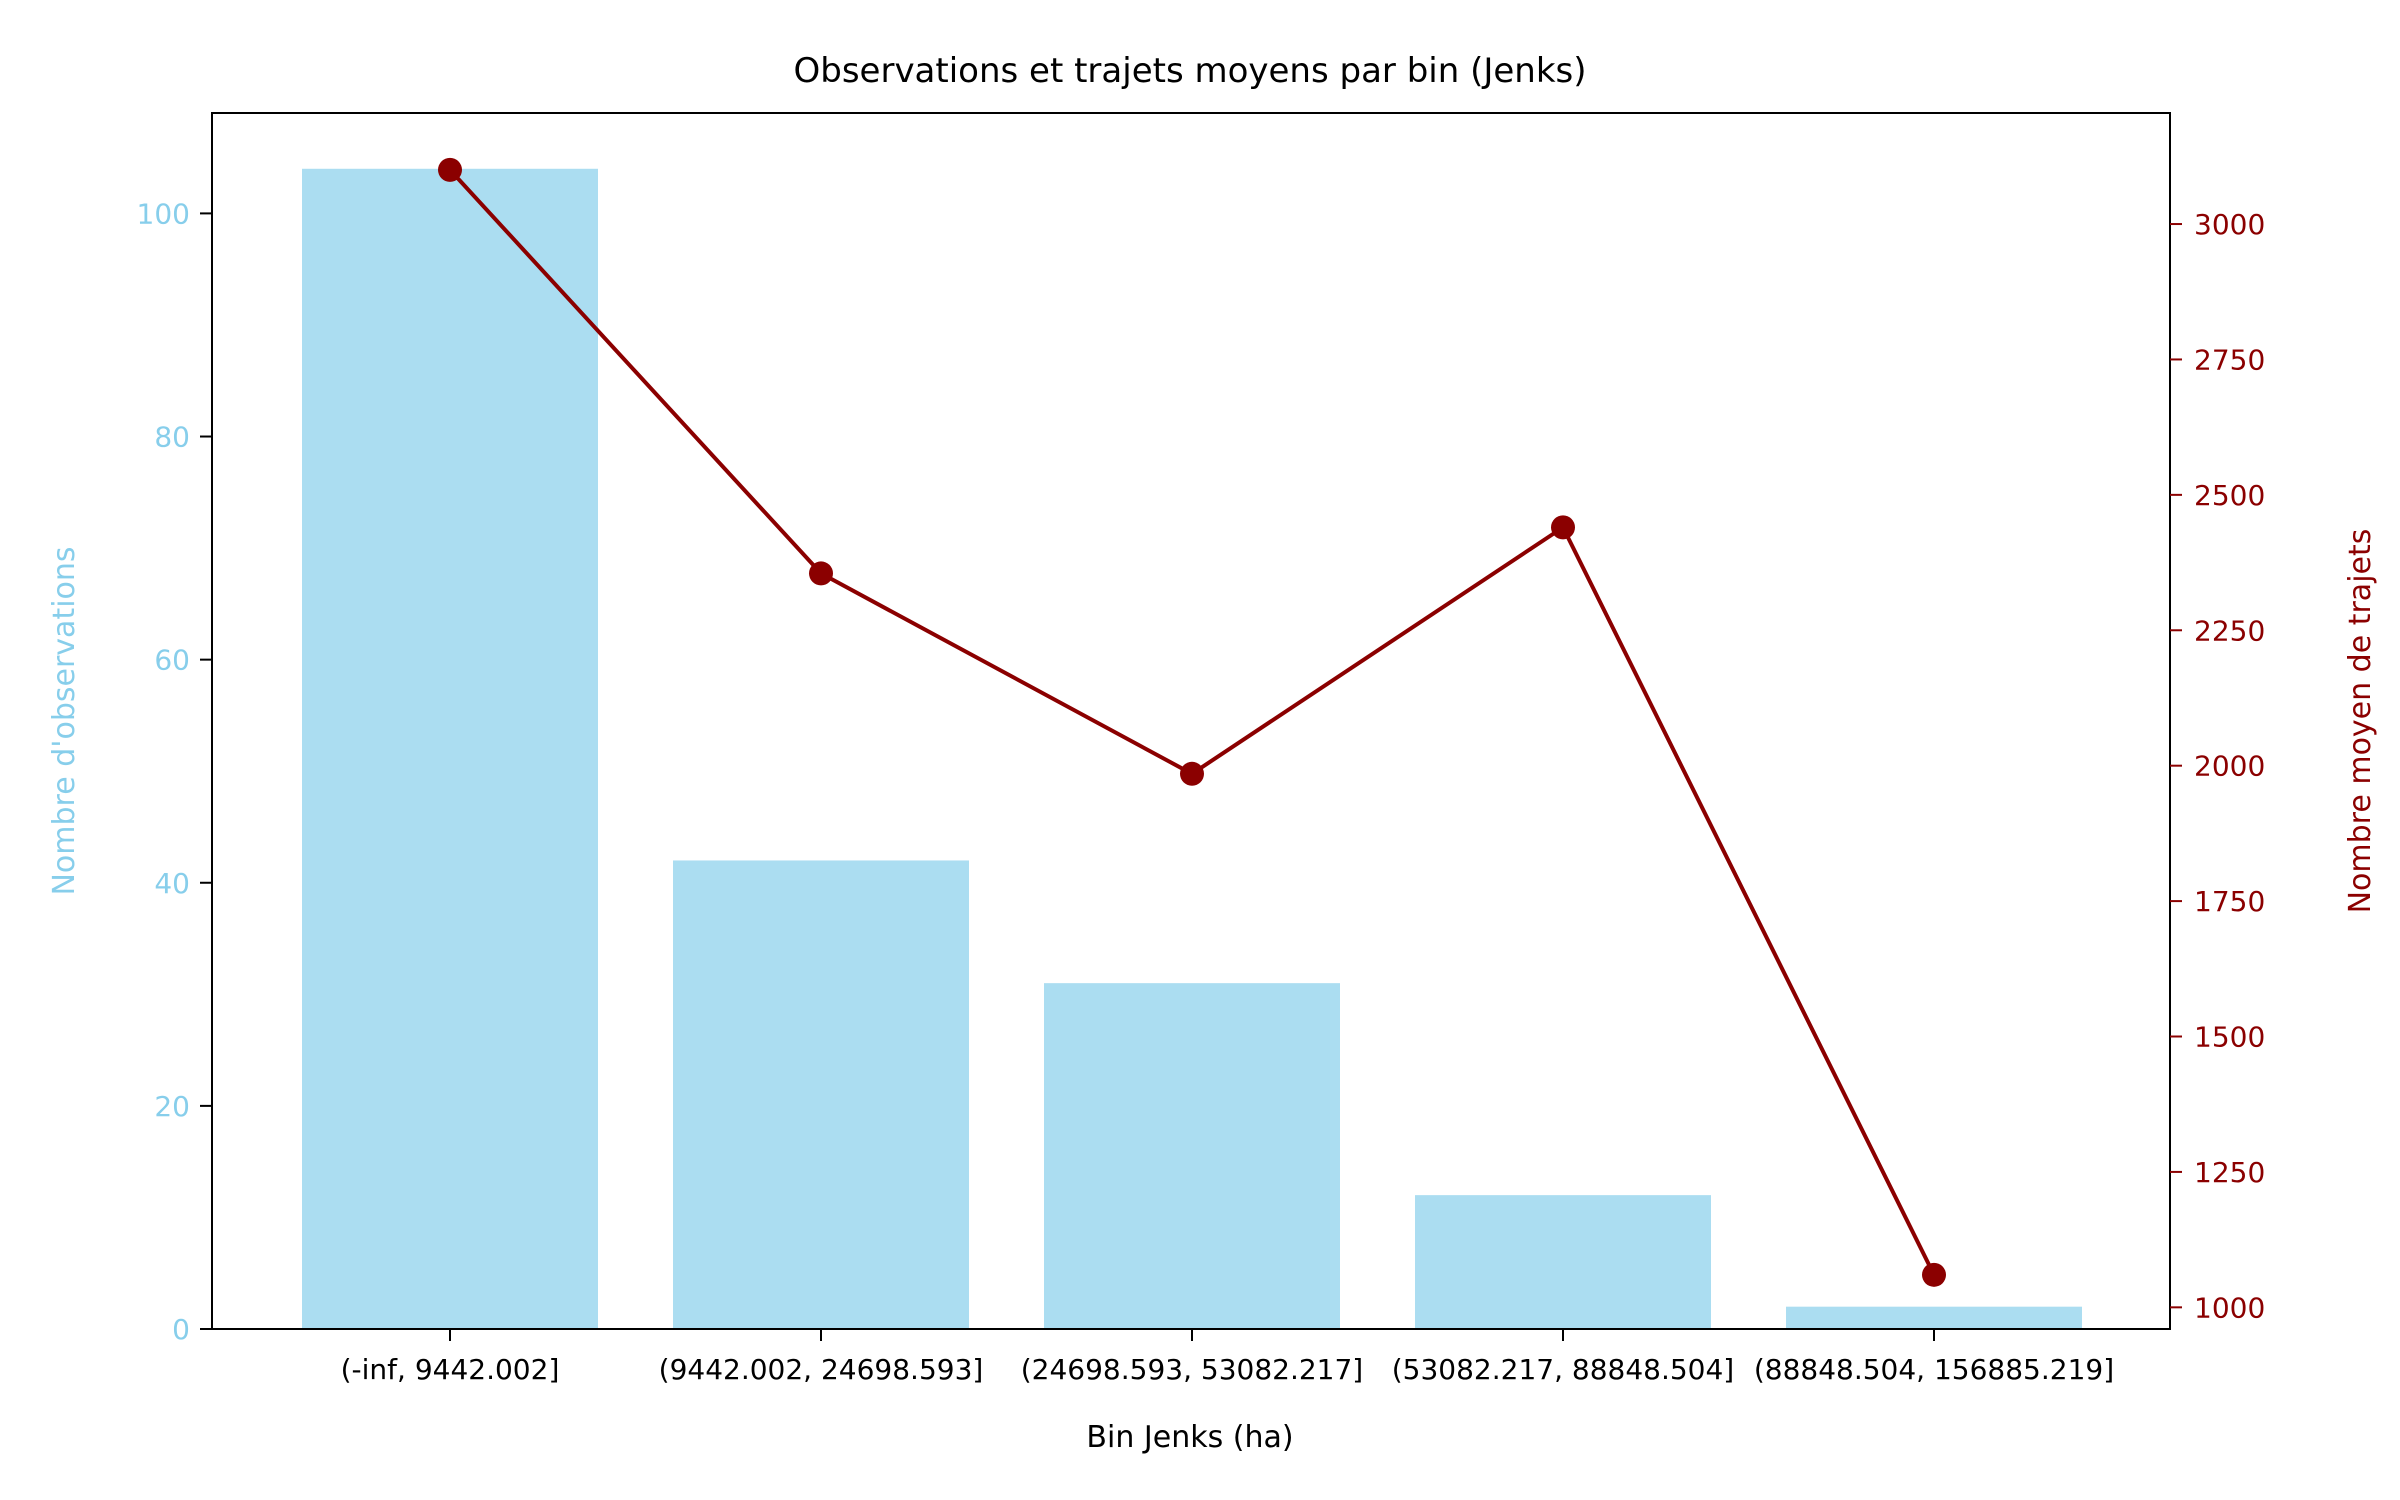 The image size is (2400, 1500). Describe the element at coordinates (181, 1329) in the screenshot. I see `left-tick-label: 0` at that location.